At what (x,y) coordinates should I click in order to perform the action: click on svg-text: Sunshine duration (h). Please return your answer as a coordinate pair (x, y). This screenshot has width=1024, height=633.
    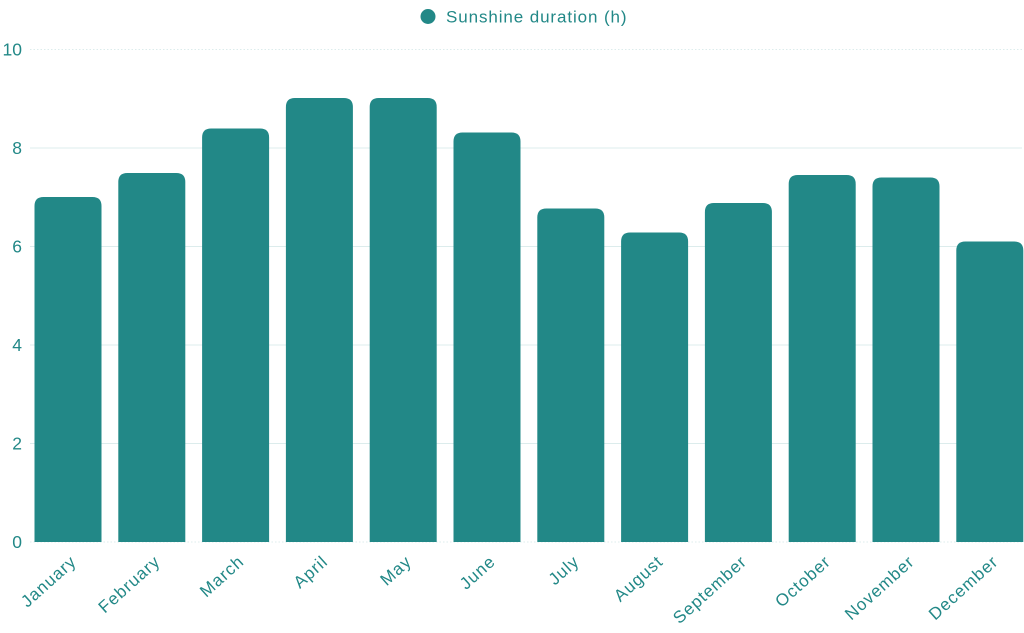
    Looking at the image, I should click on (536, 17).